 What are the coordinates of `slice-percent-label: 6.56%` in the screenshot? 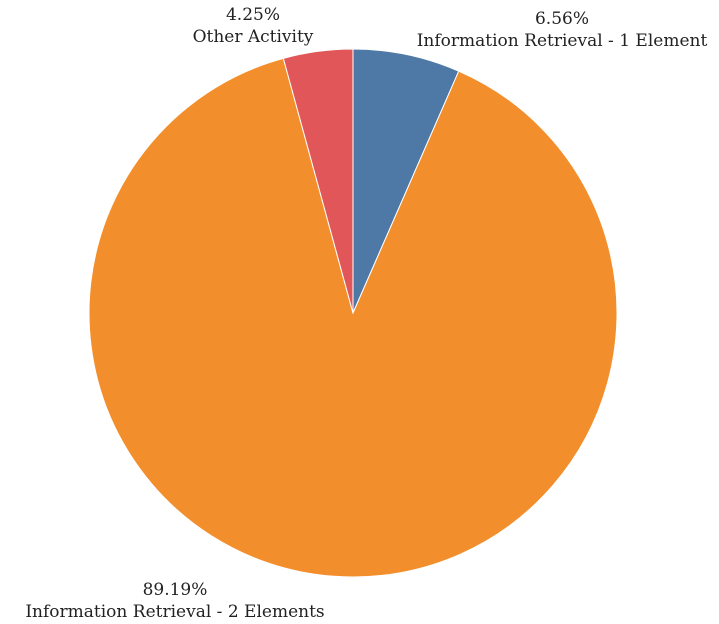 It's located at (562, 19).